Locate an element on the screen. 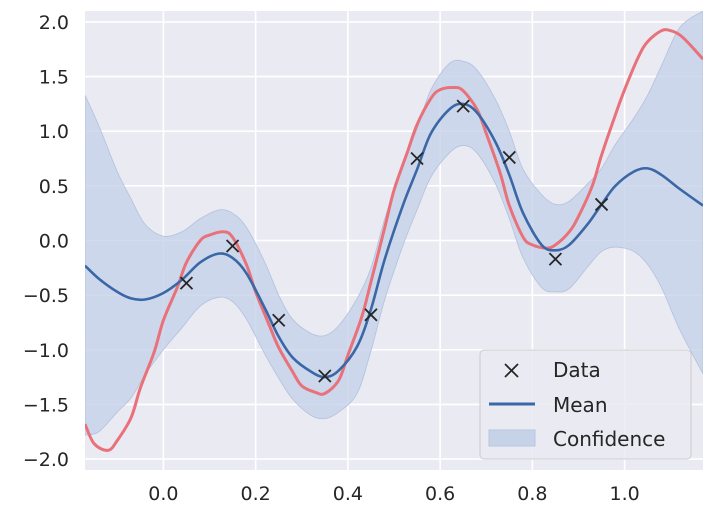 This screenshot has width=713, height=522. x-tick-label: 0.8 is located at coordinates (532, 494).